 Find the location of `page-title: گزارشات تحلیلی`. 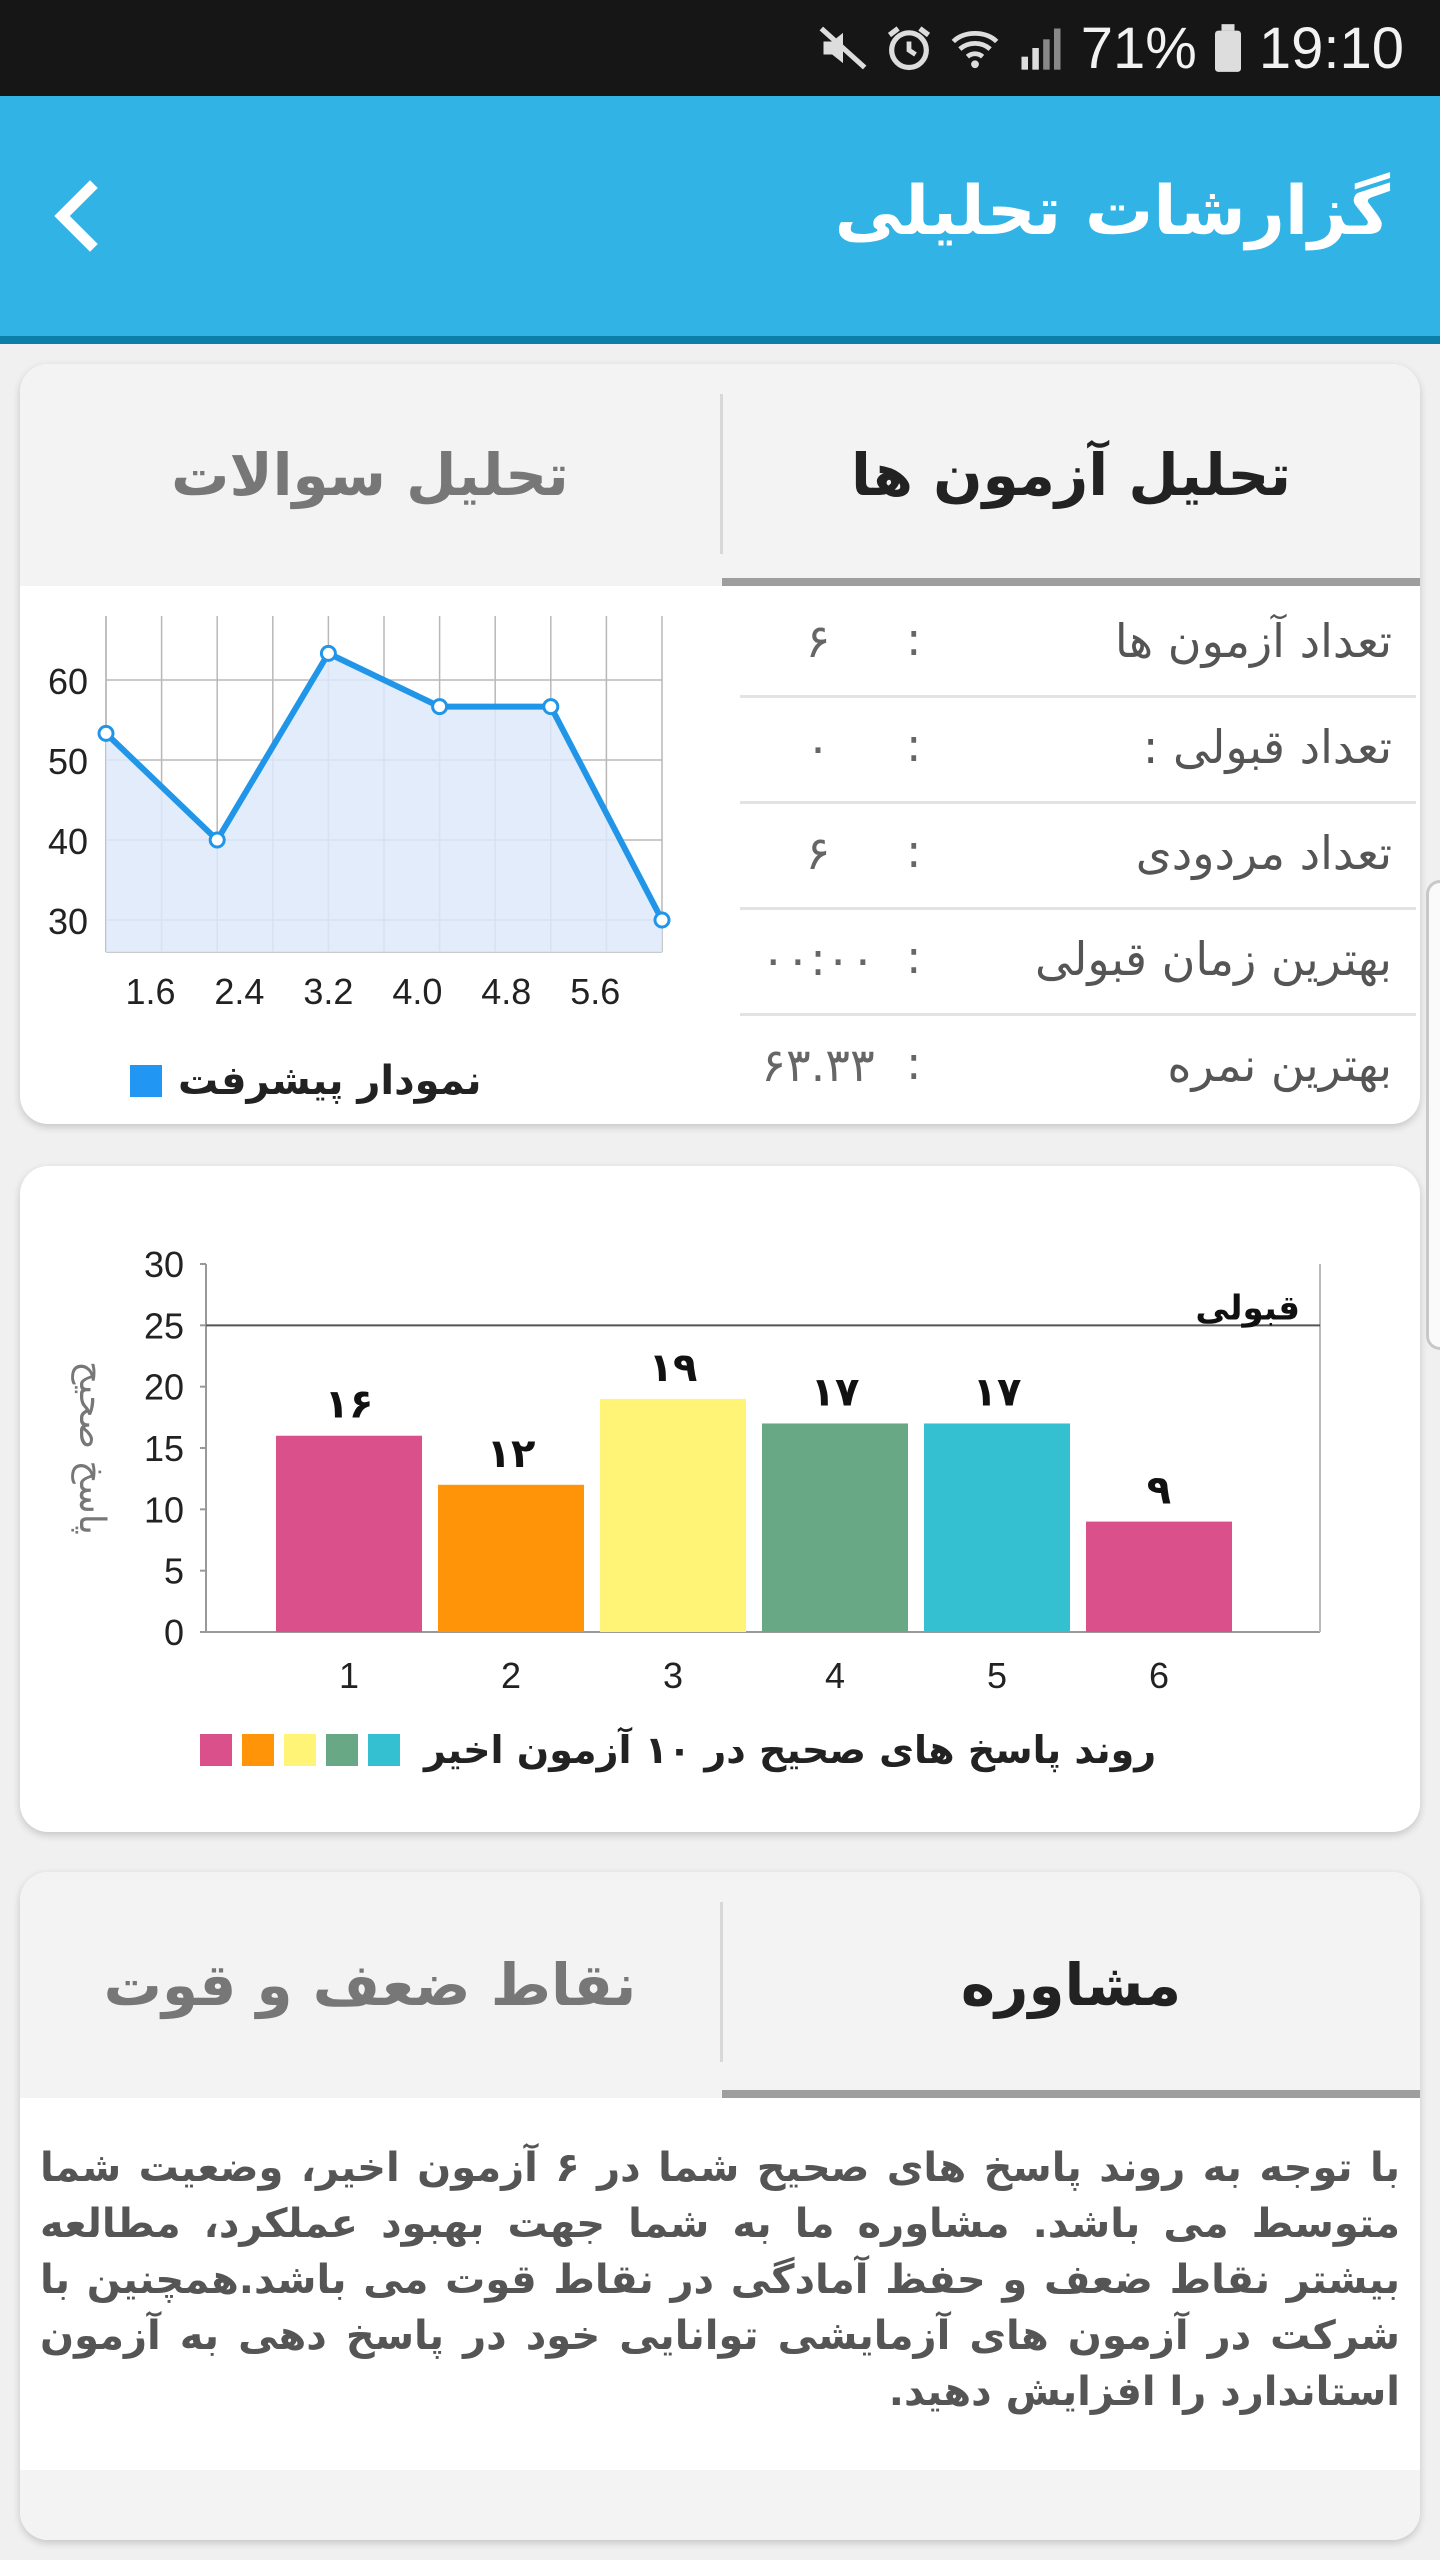

page-title: گزارشات تحلیلی is located at coordinates (1112, 211).